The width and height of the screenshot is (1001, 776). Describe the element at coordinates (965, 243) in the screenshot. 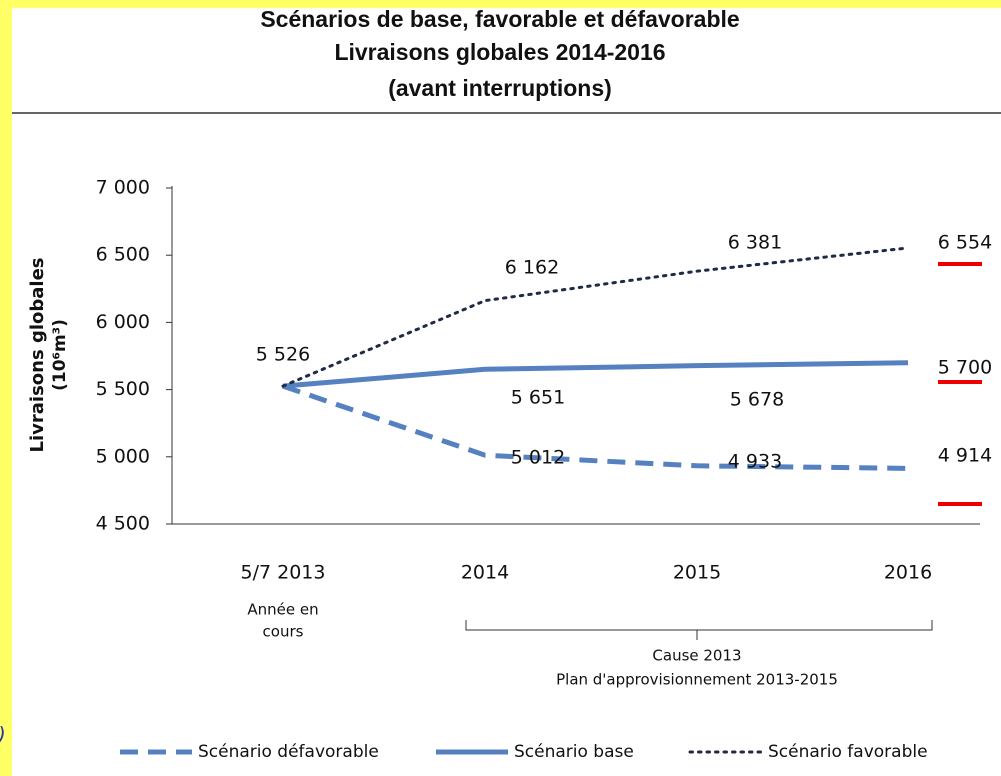

I see `data-label: 6 554` at that location.